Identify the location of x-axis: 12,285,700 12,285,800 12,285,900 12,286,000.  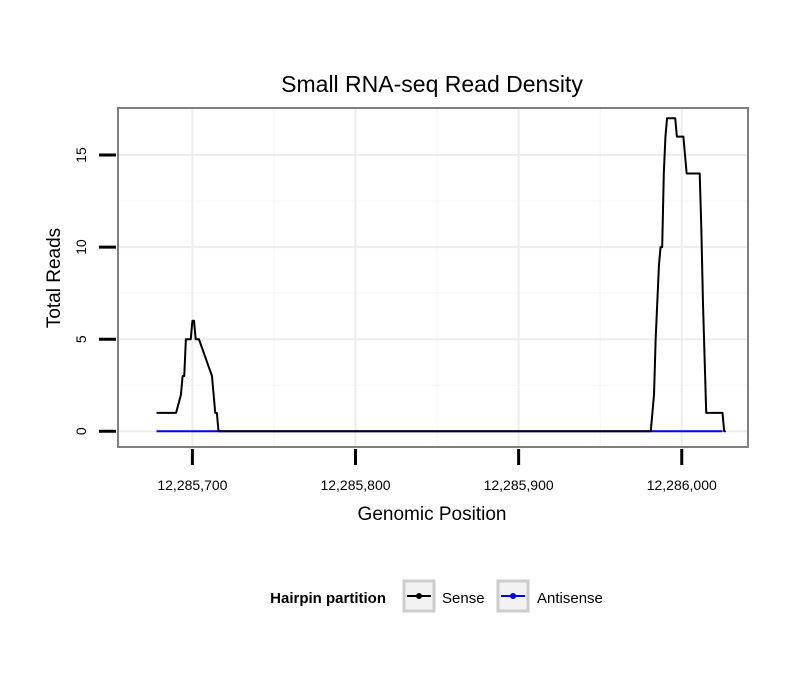
(437, 471).